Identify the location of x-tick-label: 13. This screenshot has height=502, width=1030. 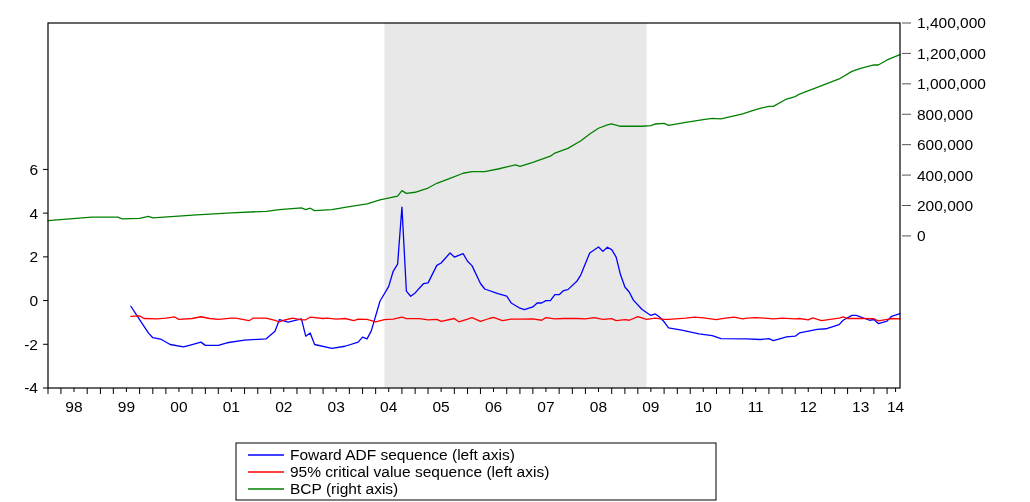
(861, 406).